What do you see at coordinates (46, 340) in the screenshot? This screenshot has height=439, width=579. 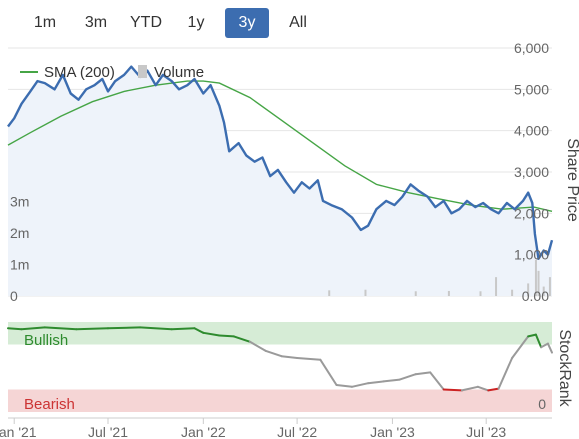 I see `bullish-label: Bullish` at bounding box center [46, 340].